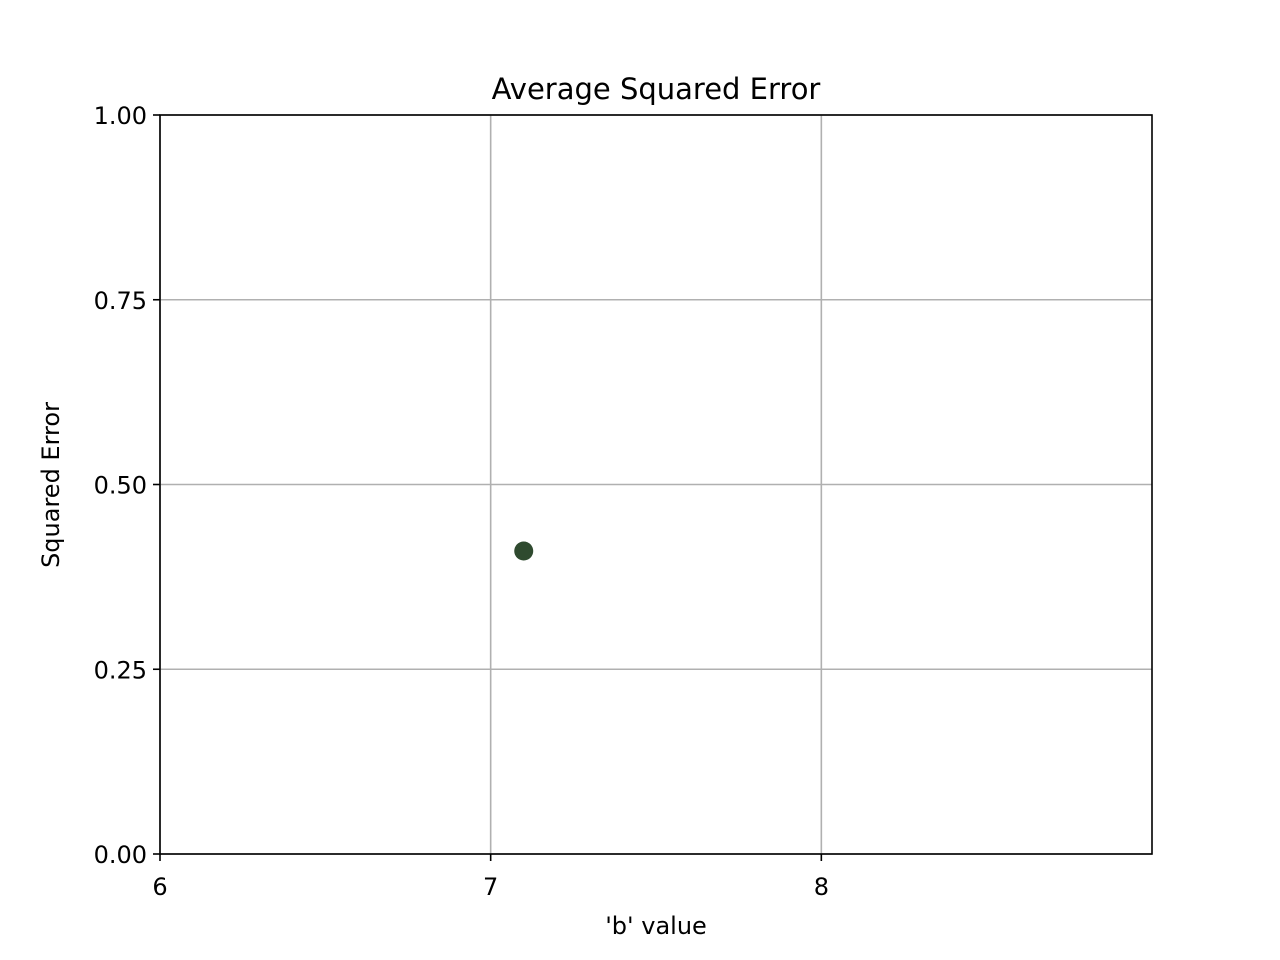 This screenshot has height=960, width=1280. I want to click on y-axis-title: Squared Error, so click(51, 485).